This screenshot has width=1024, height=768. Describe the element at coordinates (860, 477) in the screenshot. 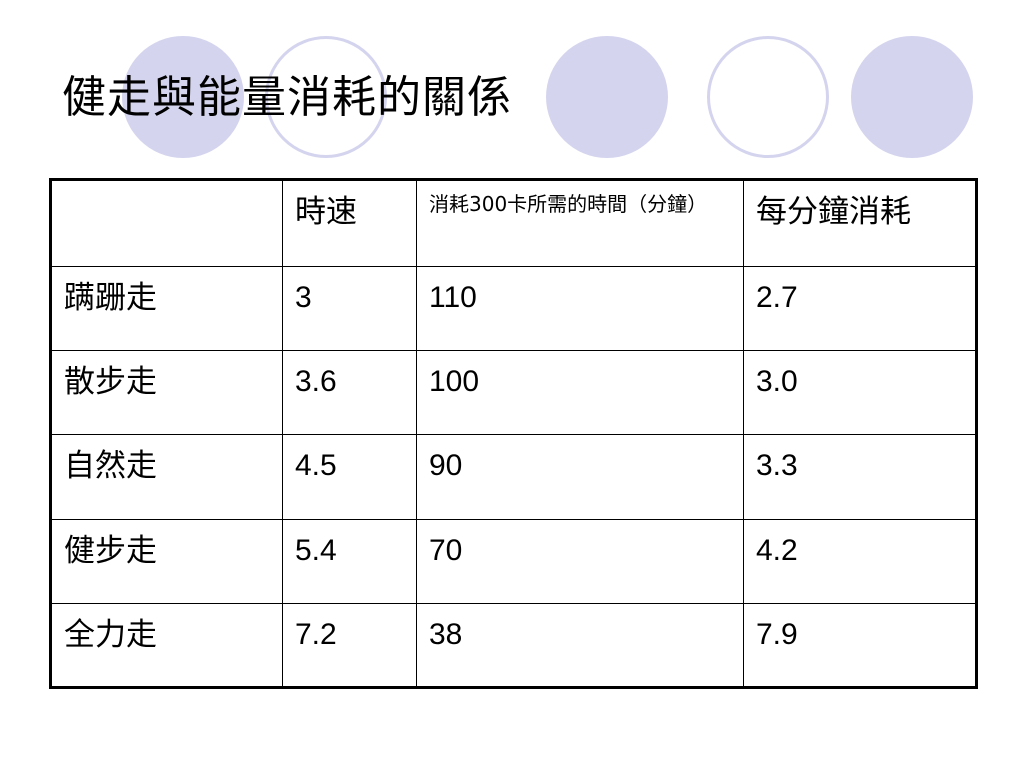

I see `row-per-minute: 3.3` at that location.